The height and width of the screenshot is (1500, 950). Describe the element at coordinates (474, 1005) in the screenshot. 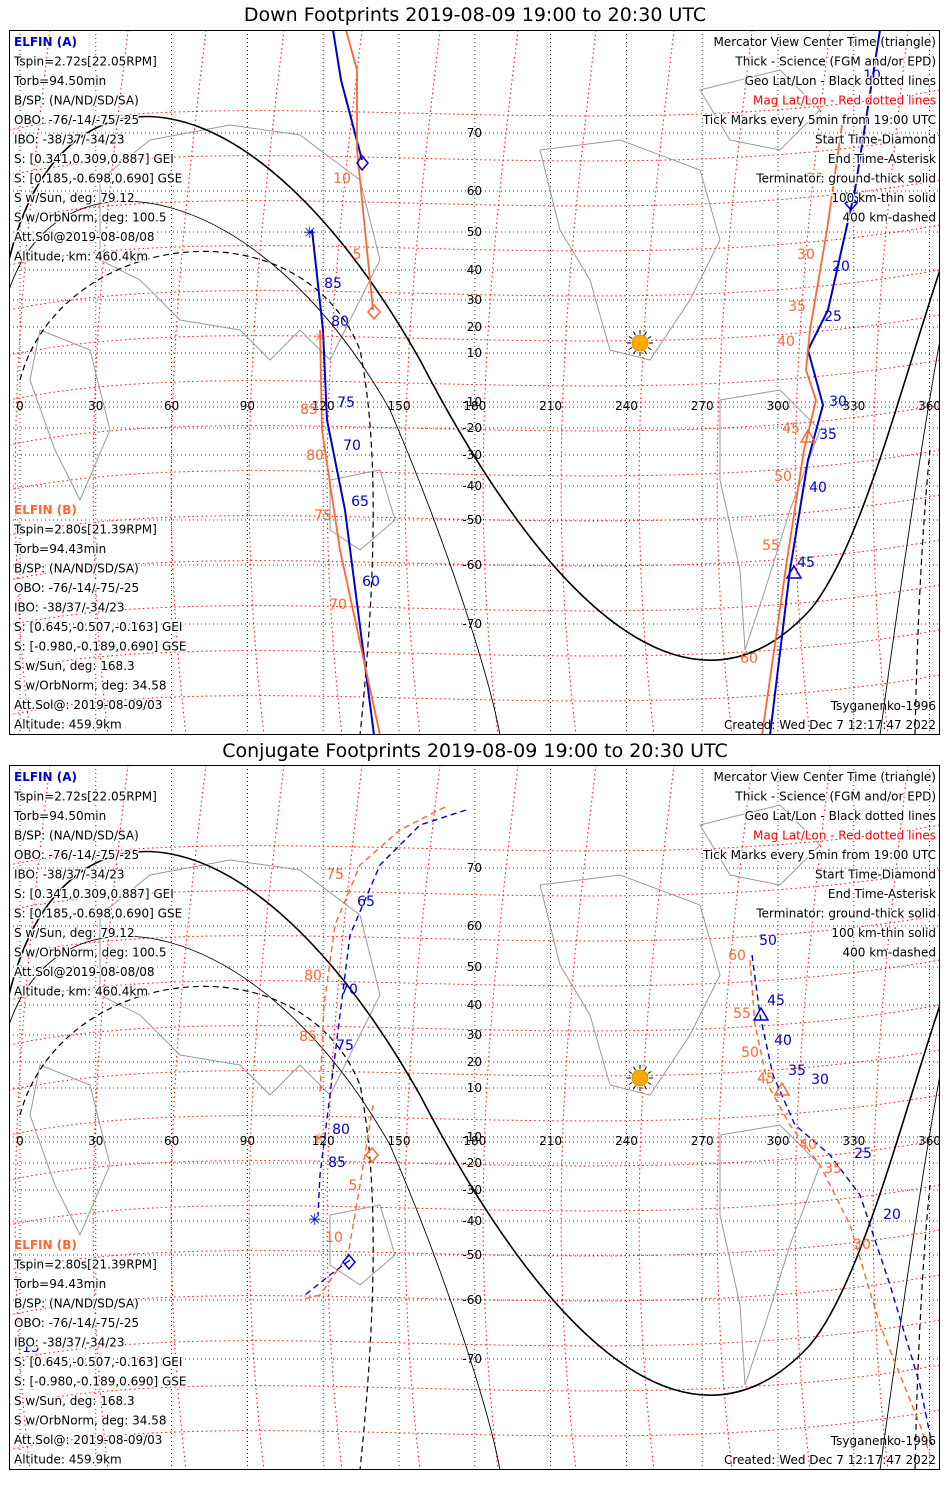

I see `lat-tick-label: 40` at that location.